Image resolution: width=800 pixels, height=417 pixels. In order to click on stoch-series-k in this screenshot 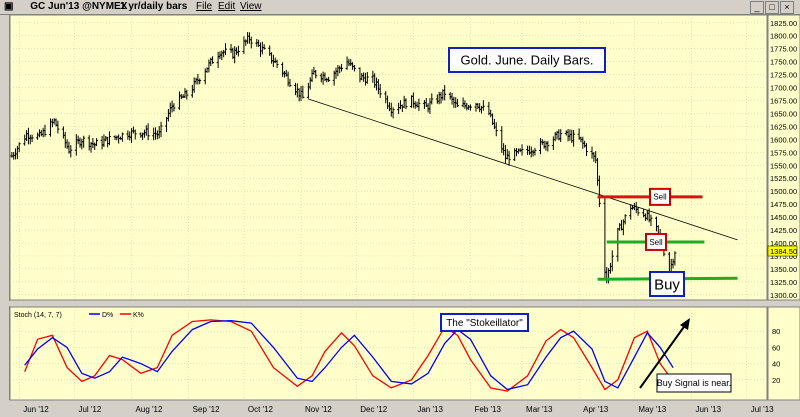, I will do `click(349, 355)`.